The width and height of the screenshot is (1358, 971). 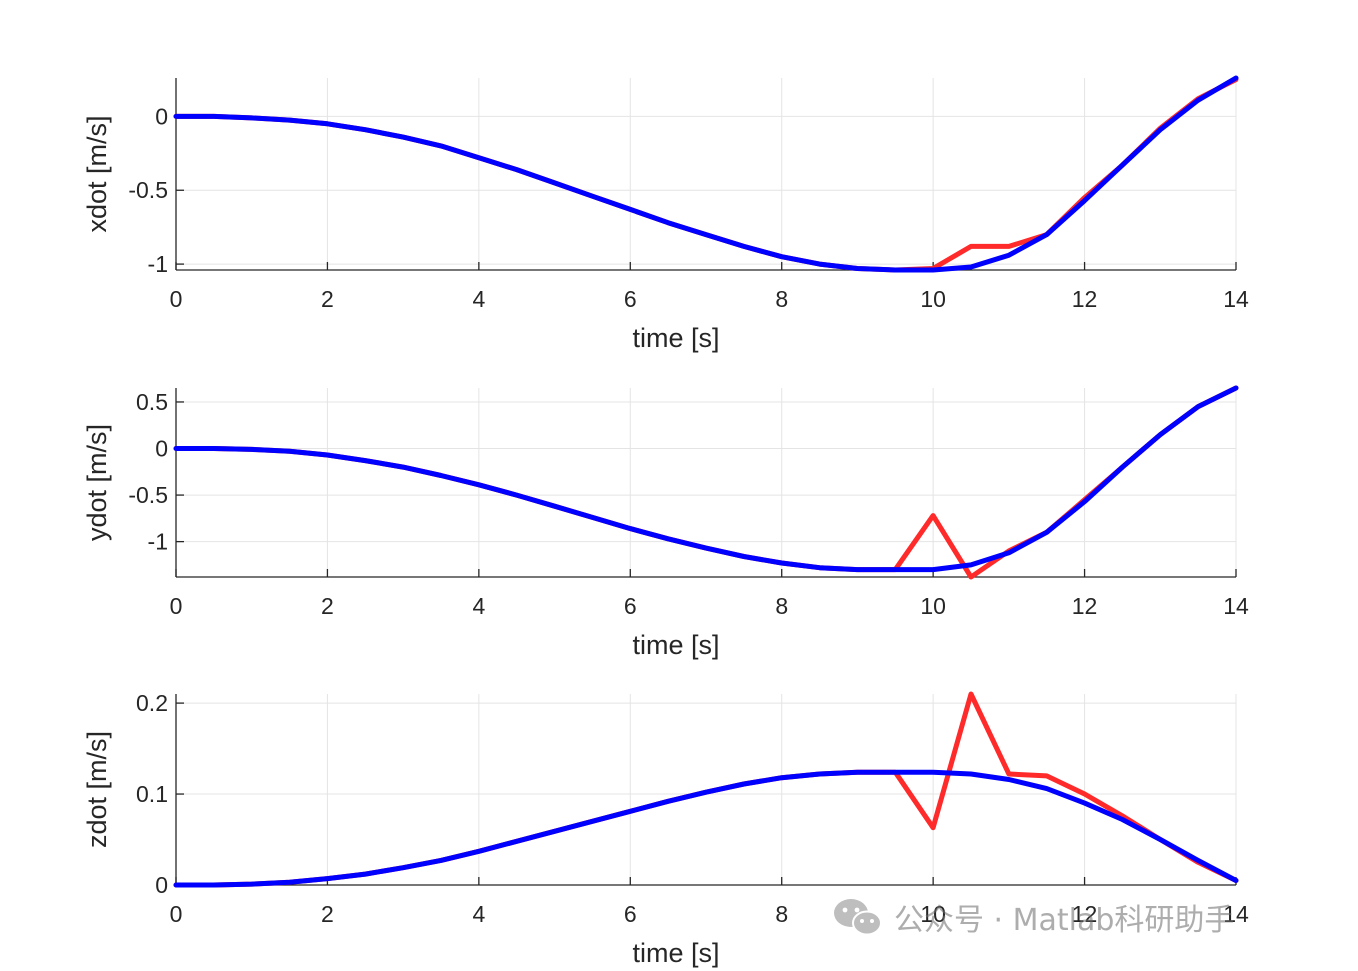 I want to click on wechat-icon, so click(x=858, y=917).